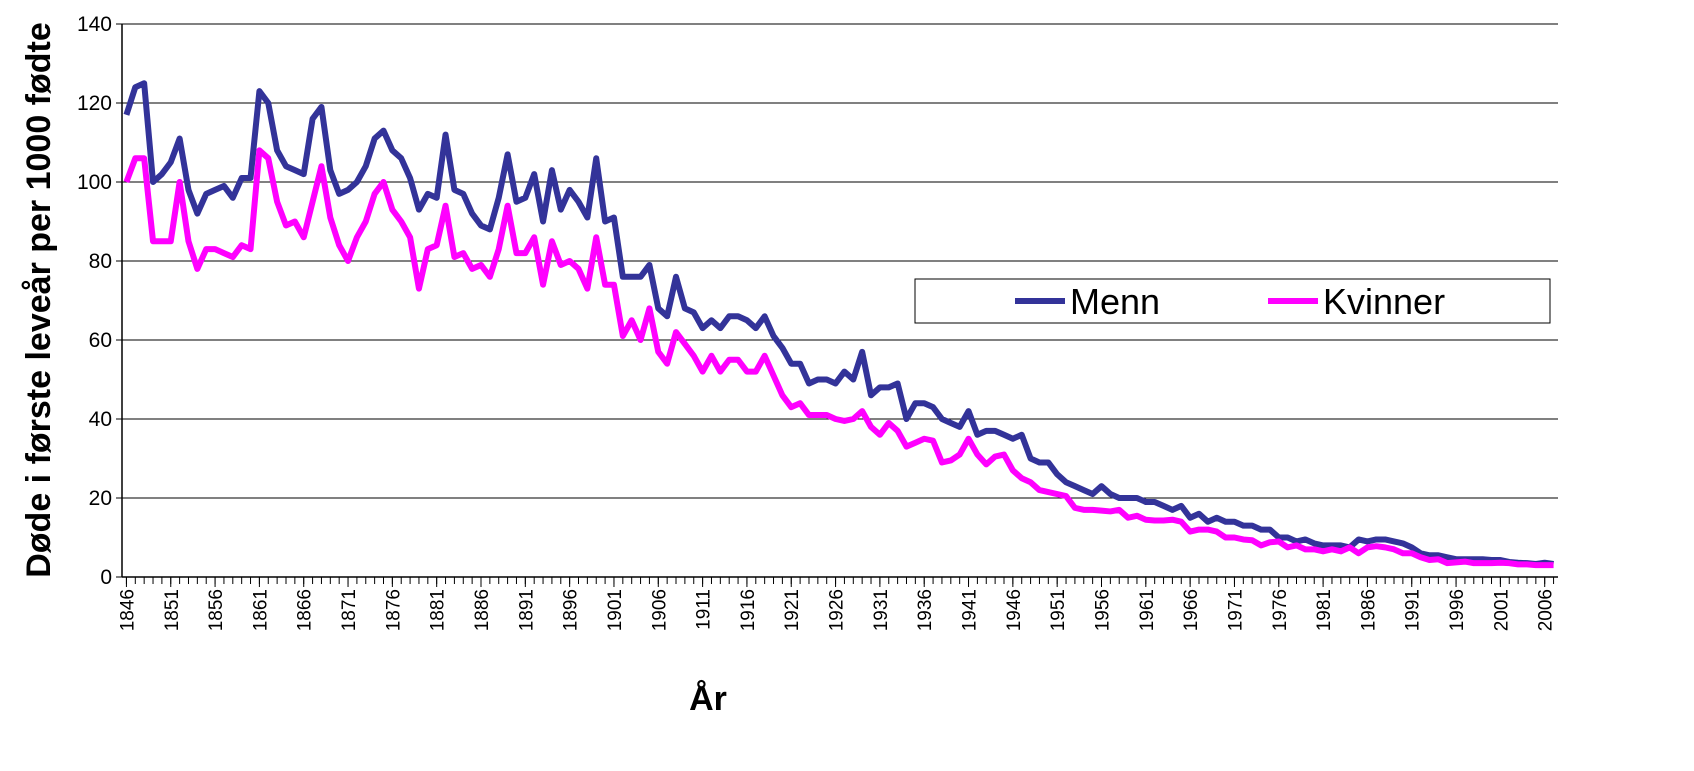 The image size is (1694, 771). What do you see at coordinates (94, 24) in the screenshot?
I see `y-tick-label: 140` at bounding box center [94, 24].